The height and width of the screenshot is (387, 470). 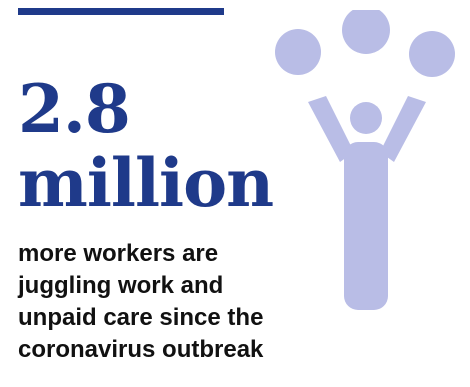 What do you see at coordinates (121, 285) in the screenshot?
I see `caption-line: juggling work and` at bounding box center [121, 285].